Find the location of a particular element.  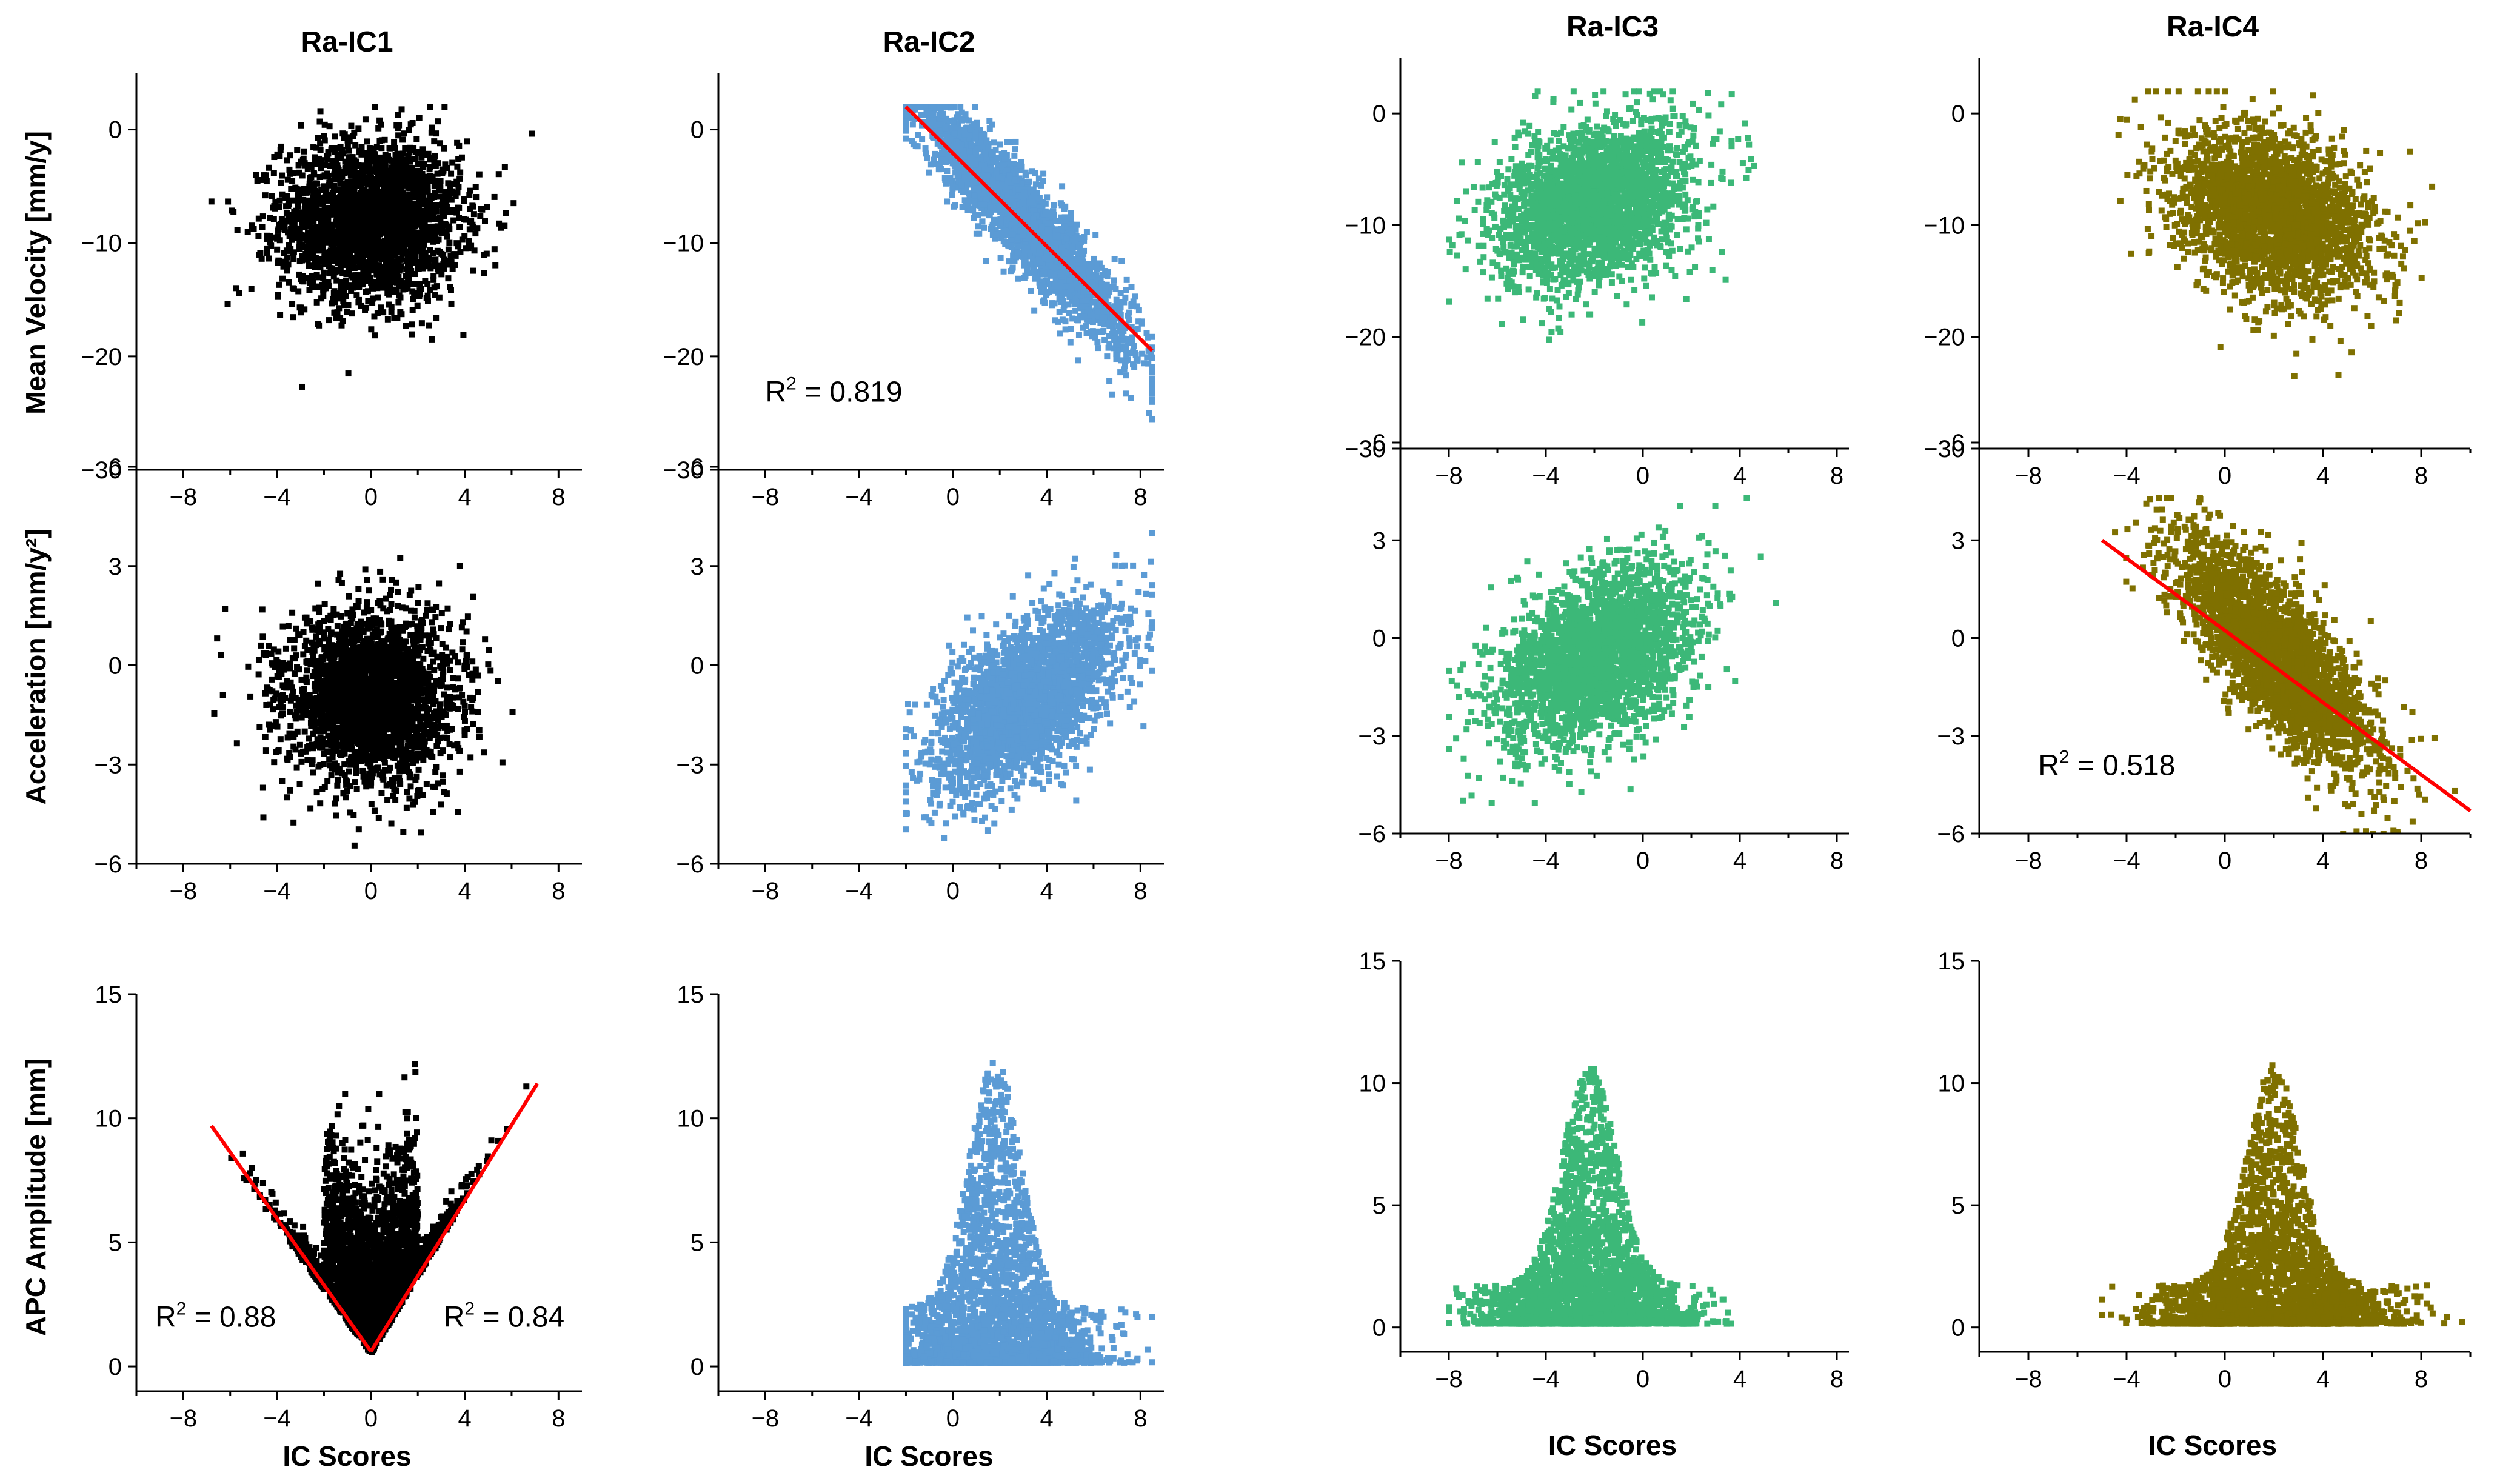

y-tick-label: −30 is located at coordinates (101, 470).